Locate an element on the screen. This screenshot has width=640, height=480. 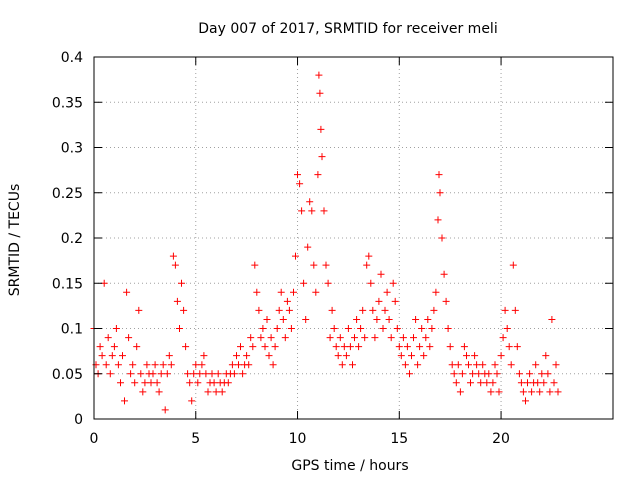
x-tick-label: 20 is located at coordinates (501, 439).